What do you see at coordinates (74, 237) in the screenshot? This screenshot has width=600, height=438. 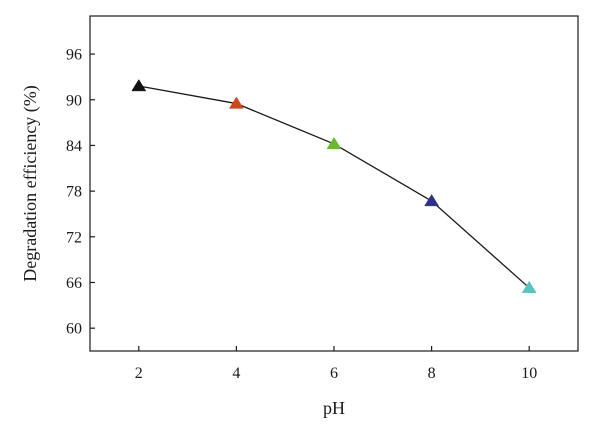 I see `y-tick-label: 72` at bounding box center [74, 237].